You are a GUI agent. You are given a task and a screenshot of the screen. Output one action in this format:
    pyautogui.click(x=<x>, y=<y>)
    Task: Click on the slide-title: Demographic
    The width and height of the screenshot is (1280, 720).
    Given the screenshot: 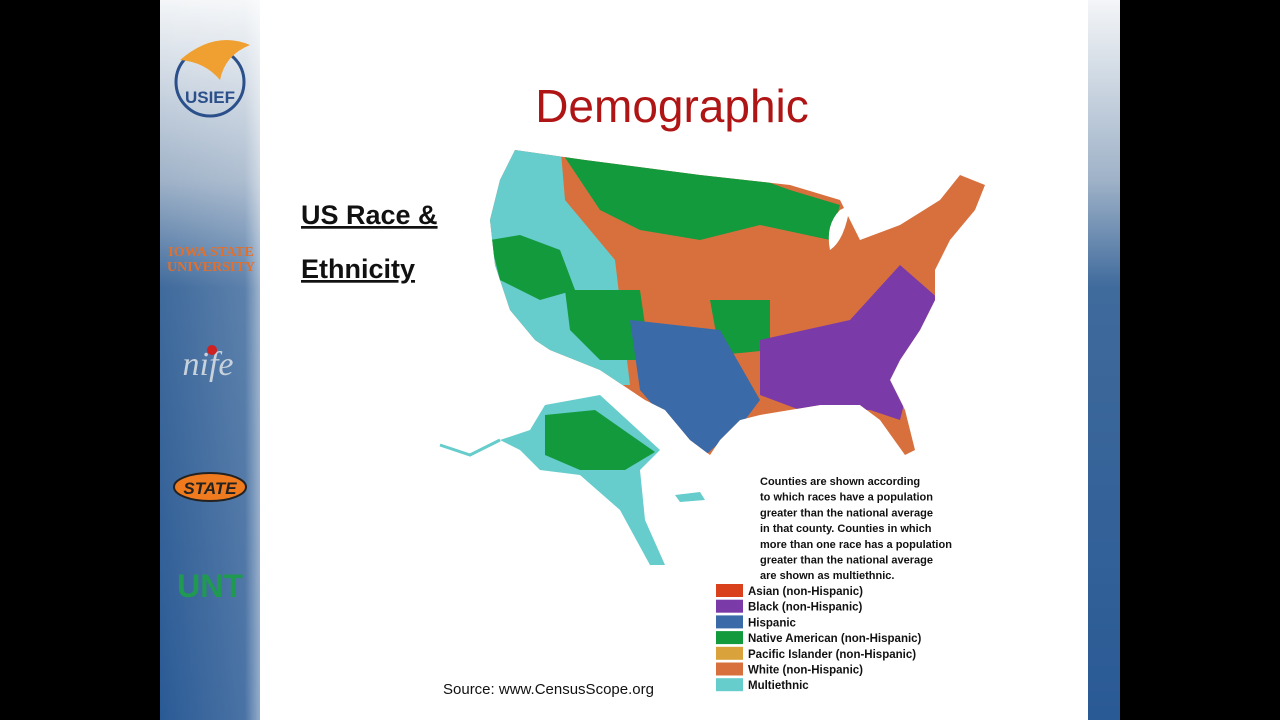 What is the action you would take?
    pyautogui.click(x=672, y=106)
    